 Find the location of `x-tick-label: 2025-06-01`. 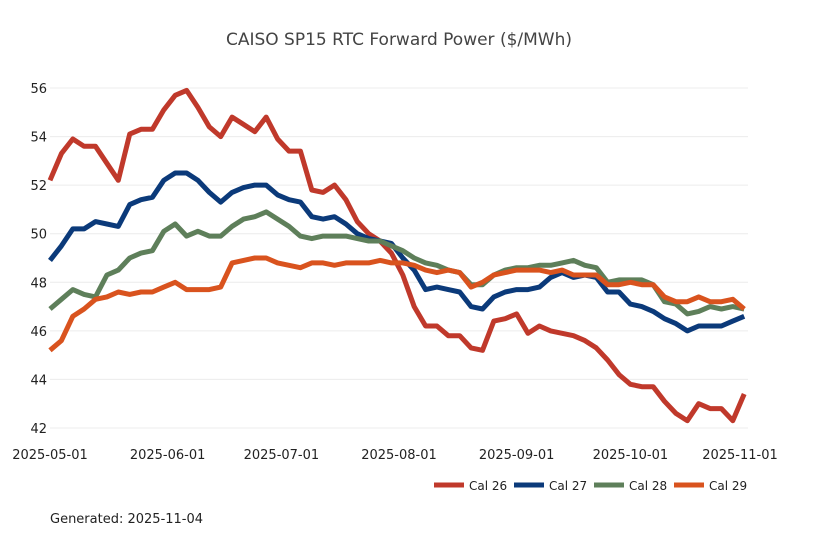

x-tick-label: 2025-06-01 is located at coordinates (168, 455).